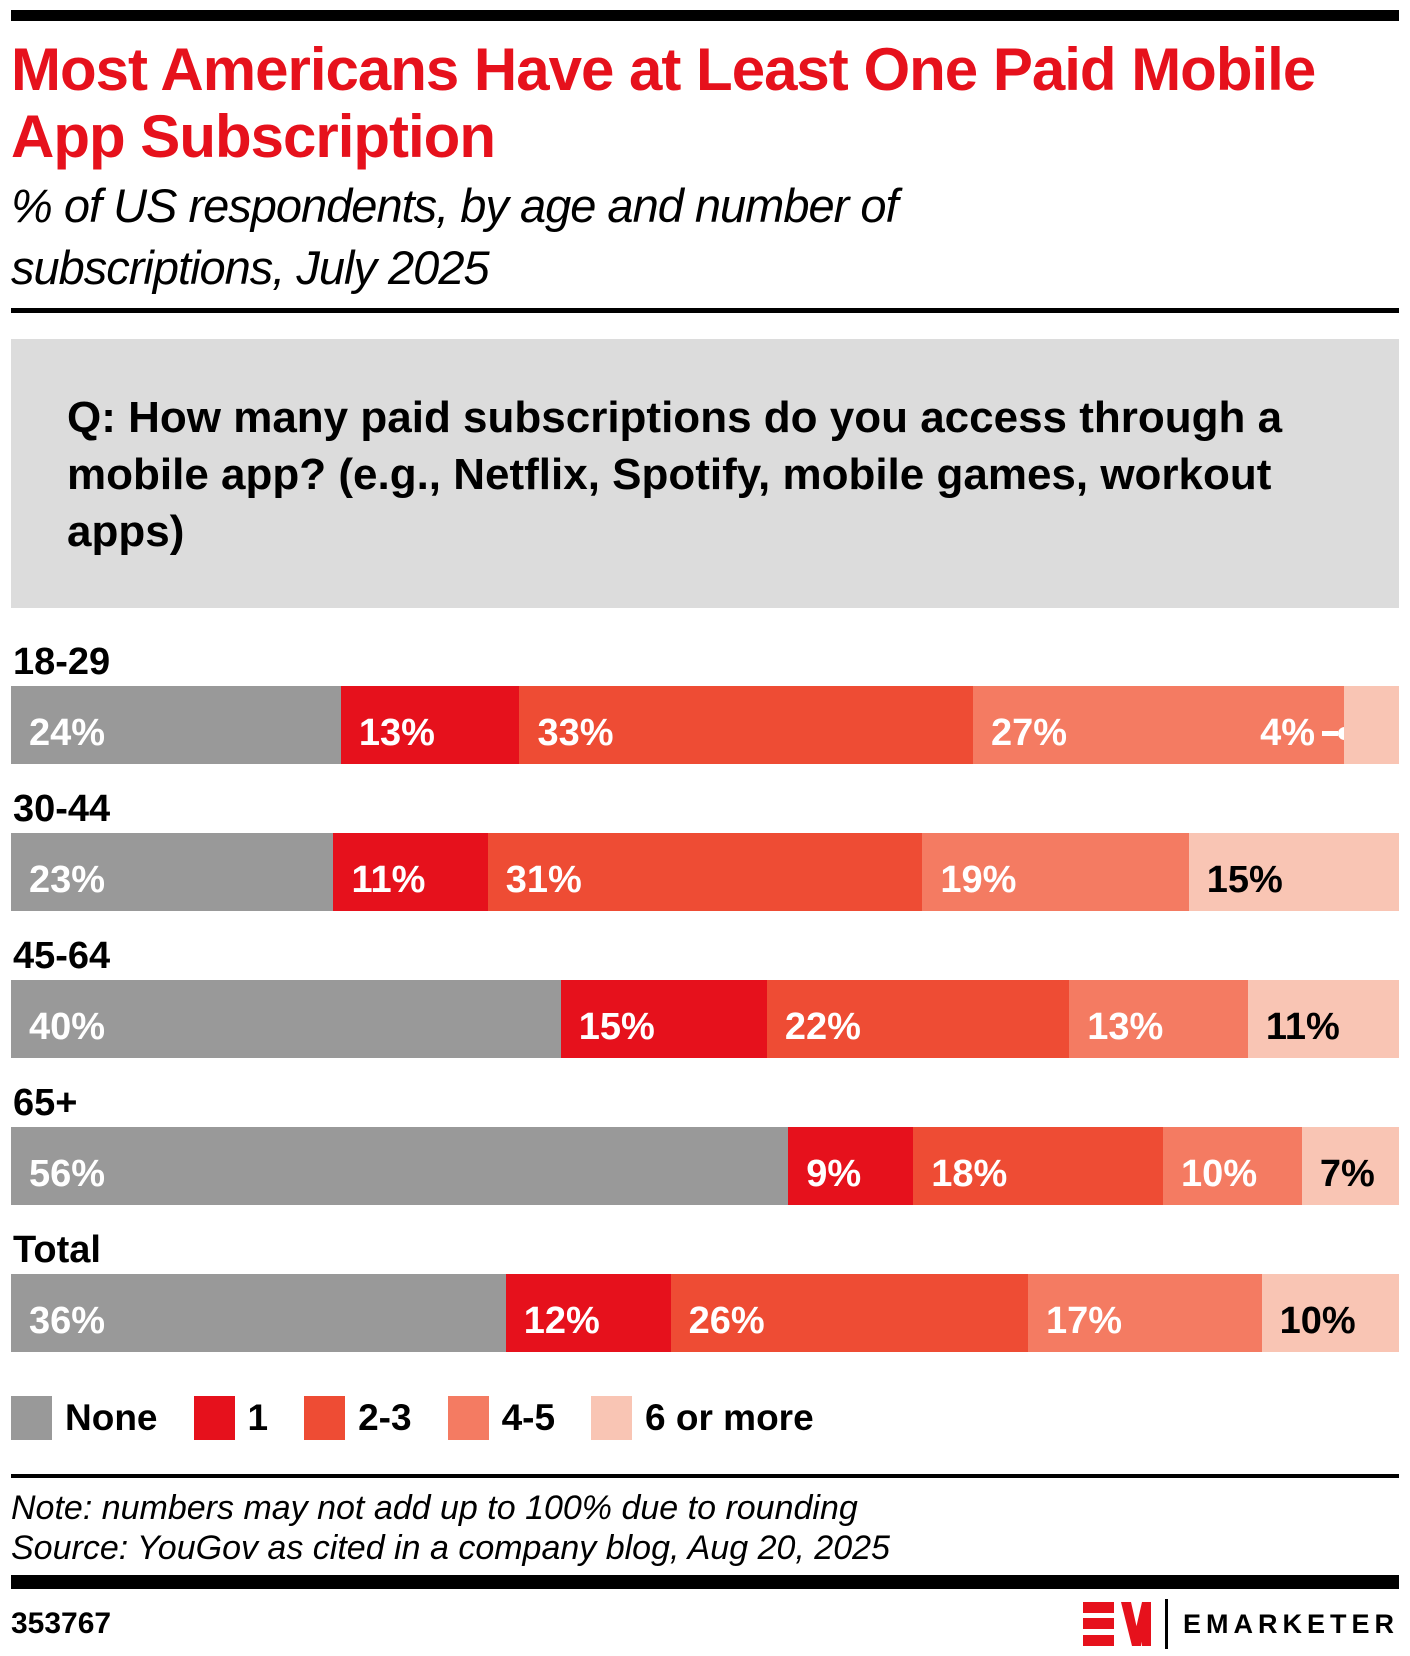 This screenshot has width=1410, height=1656. I want to click on segment-value-label: 23%, so click(67, 880).